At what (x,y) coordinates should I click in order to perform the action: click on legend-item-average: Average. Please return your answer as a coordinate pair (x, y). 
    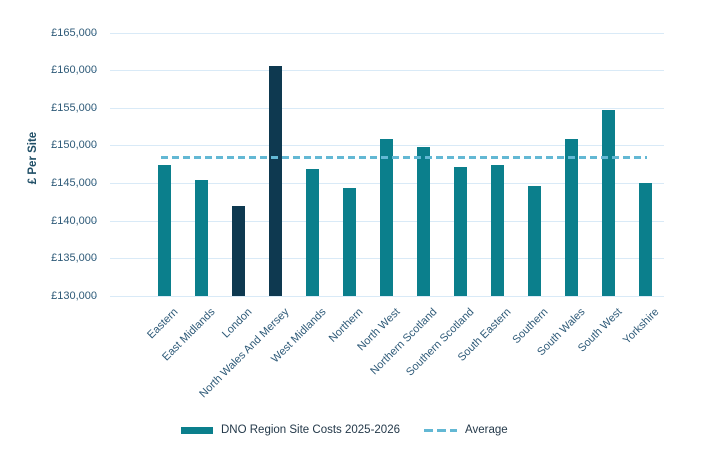
    Looking at the image, I should click on (466, 430).